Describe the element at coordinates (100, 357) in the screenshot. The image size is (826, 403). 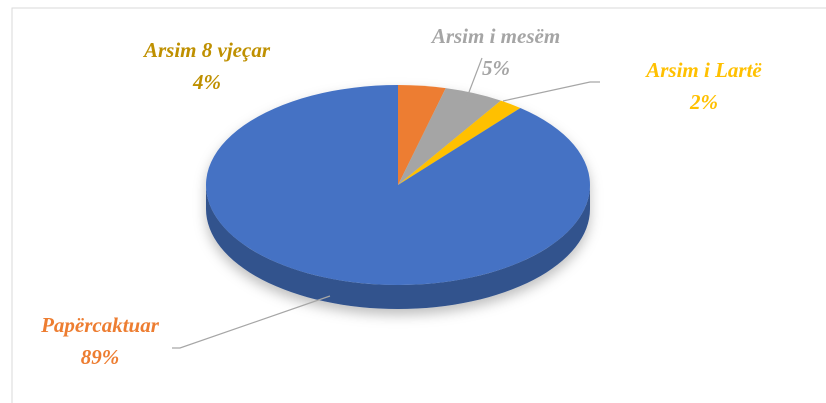
I see `value-label: 89%` at that location.